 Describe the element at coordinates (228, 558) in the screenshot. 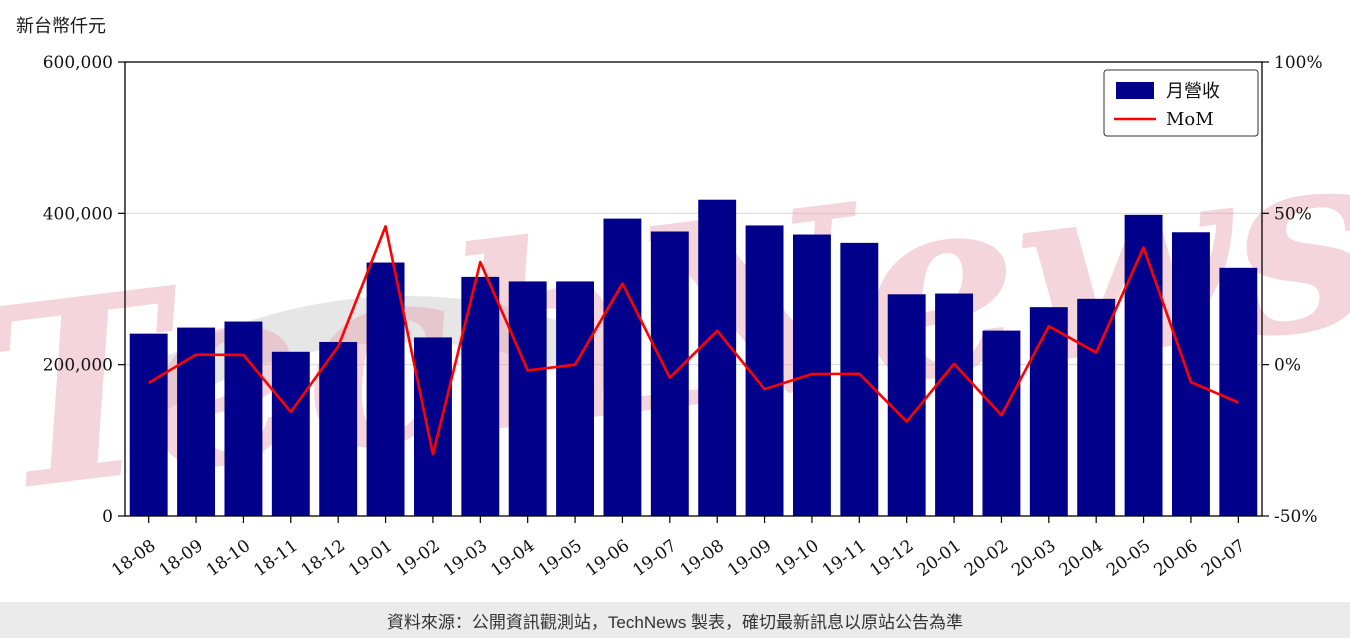

I see `x-tick-label: 18-10` at that location.